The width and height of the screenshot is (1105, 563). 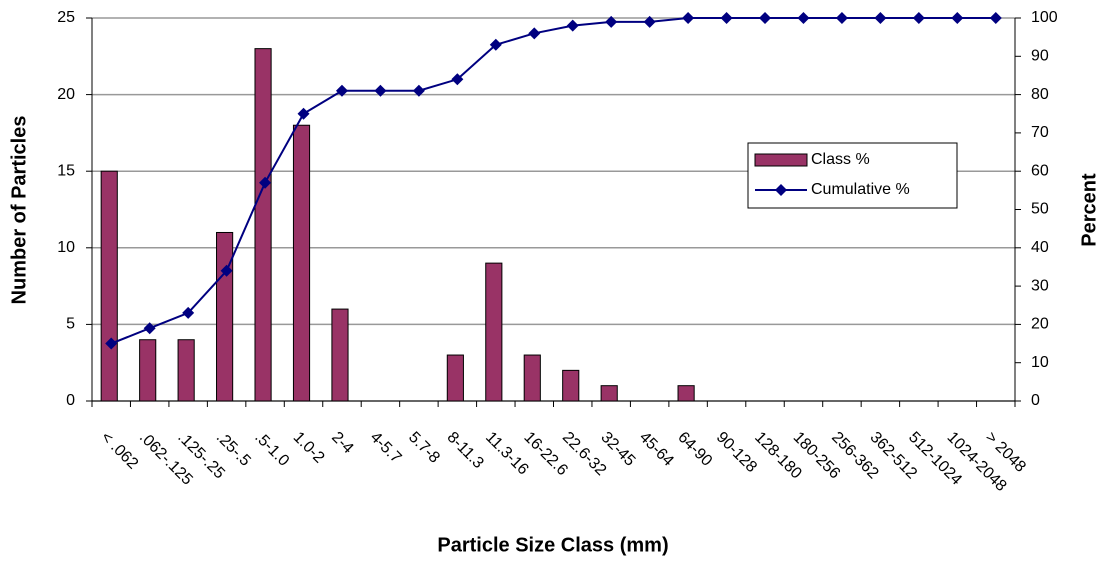 What do you see at coordinates (860, 189) in the screenshot?
I see `legend-label: Cumulative %` at bounding box center [860, 189].